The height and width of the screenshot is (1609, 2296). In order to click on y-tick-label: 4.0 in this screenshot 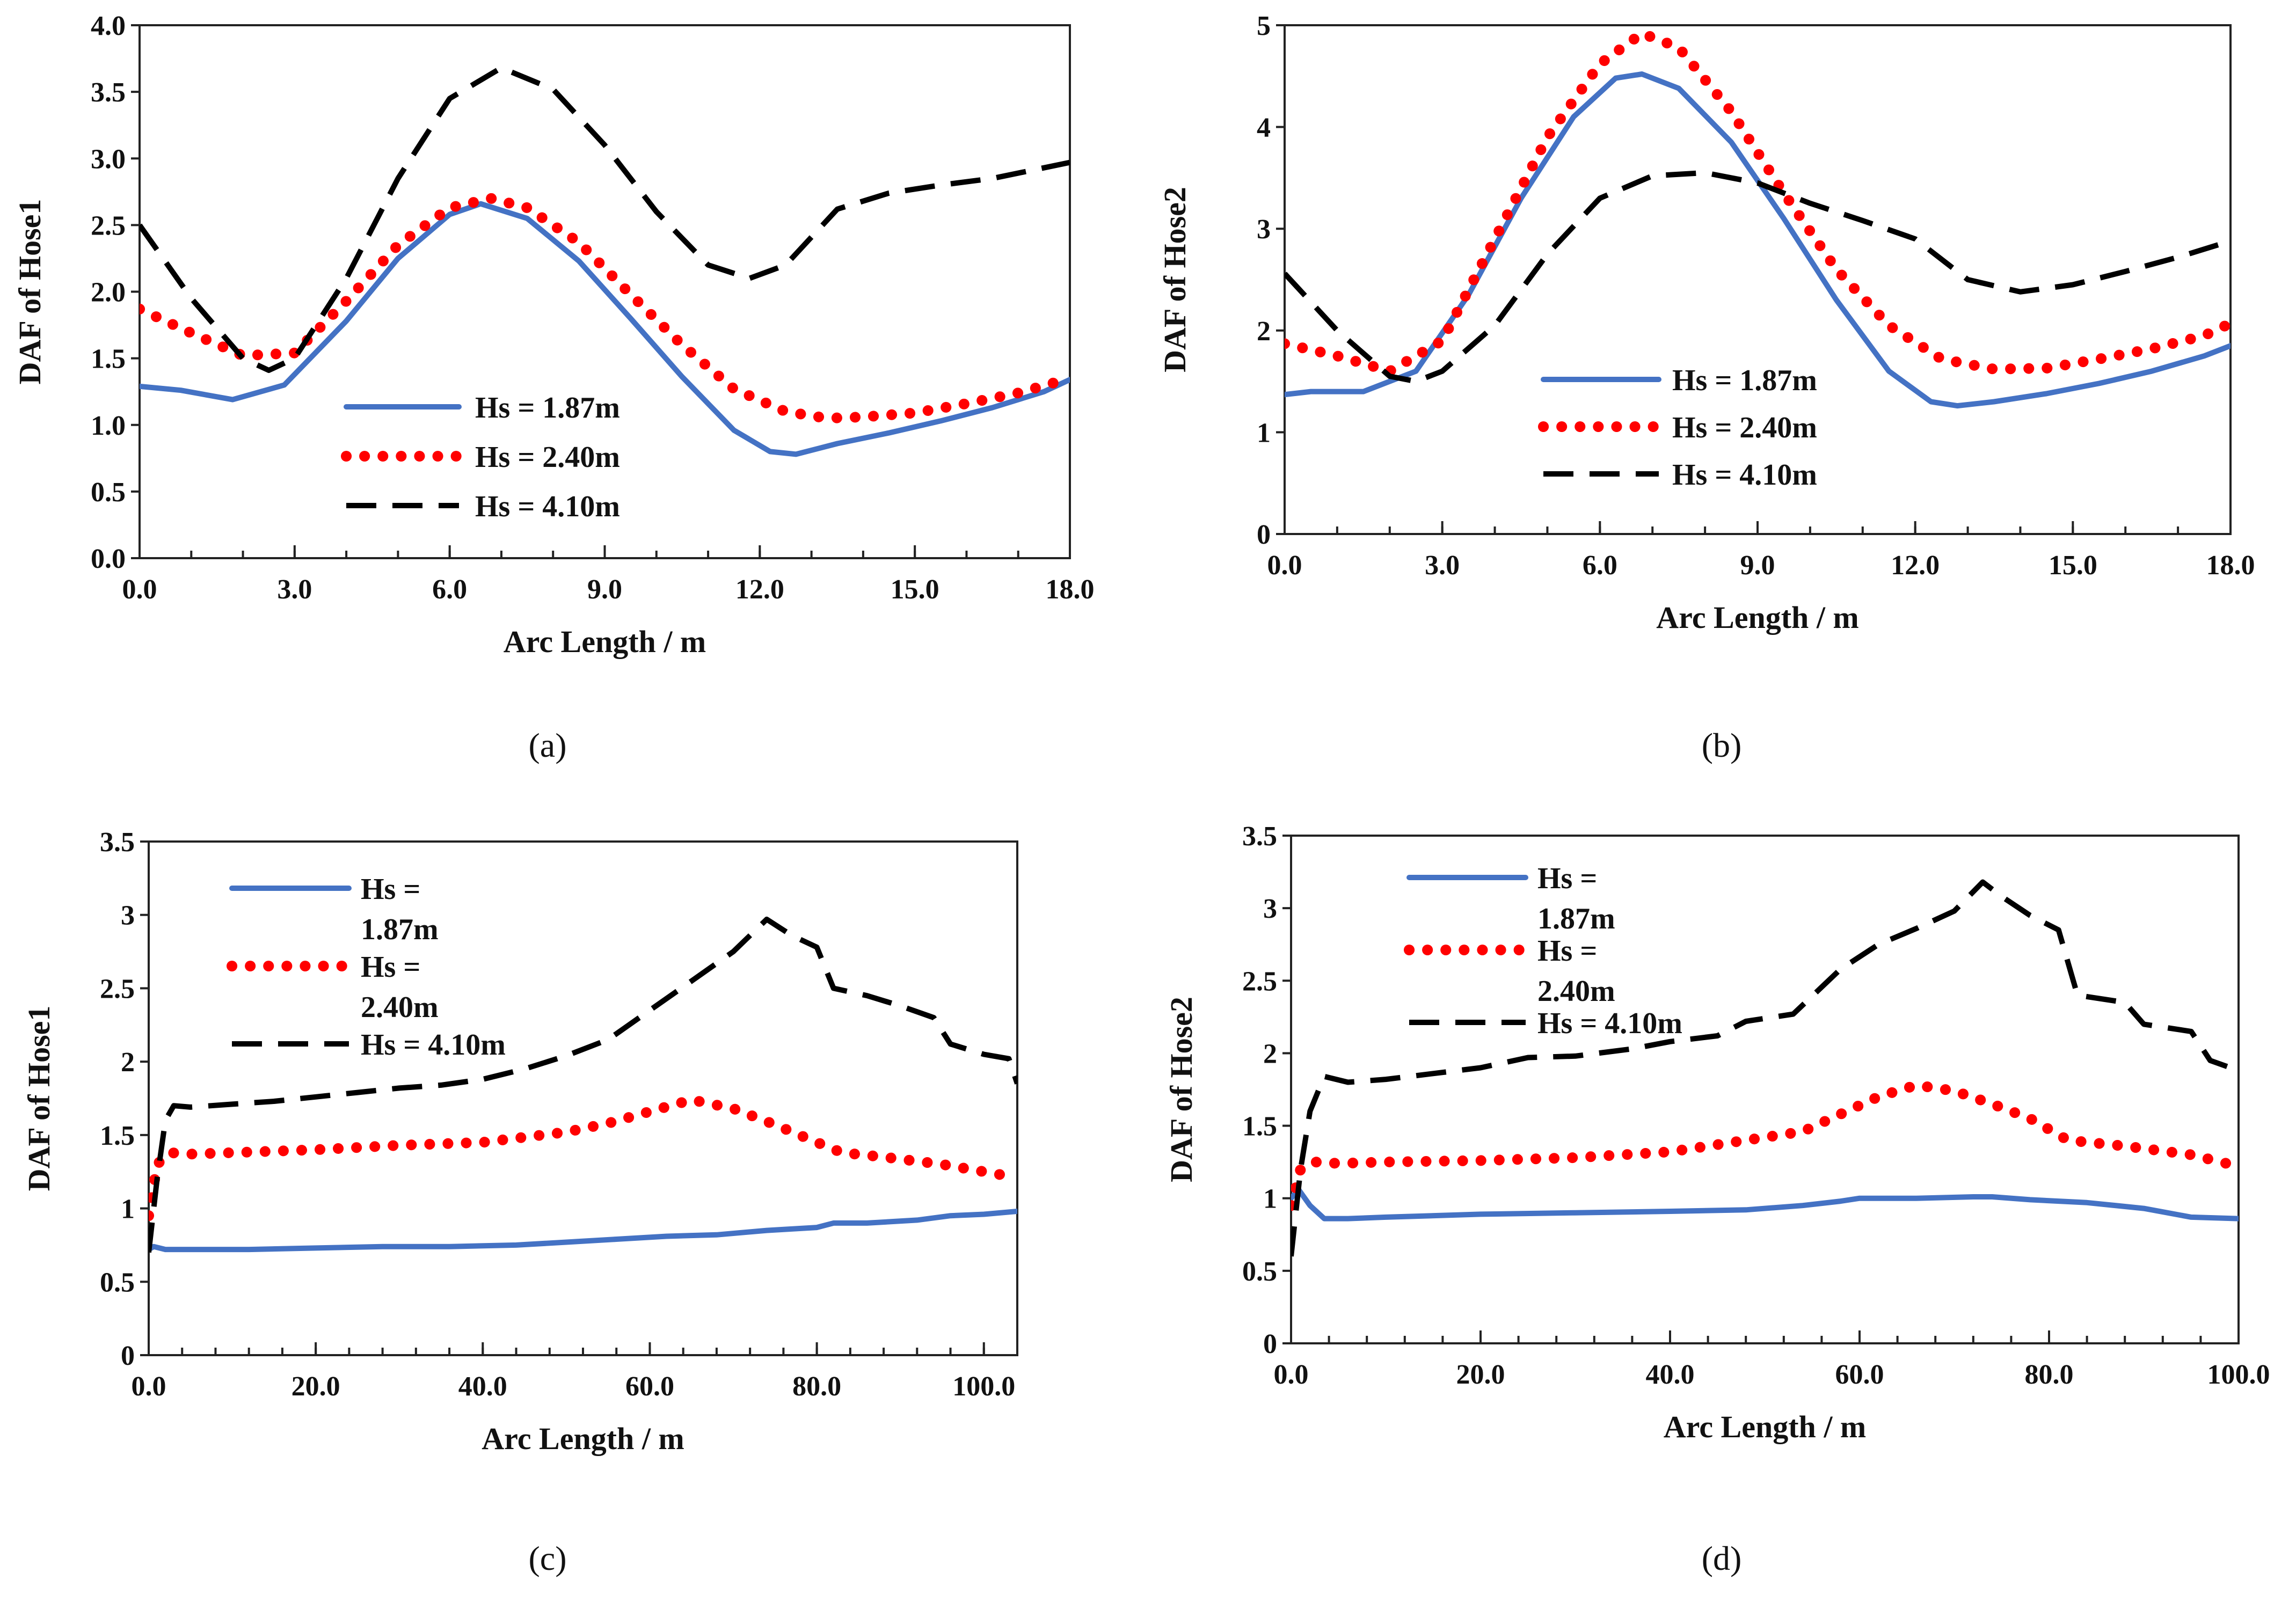, I will do `click(108, 26)`.